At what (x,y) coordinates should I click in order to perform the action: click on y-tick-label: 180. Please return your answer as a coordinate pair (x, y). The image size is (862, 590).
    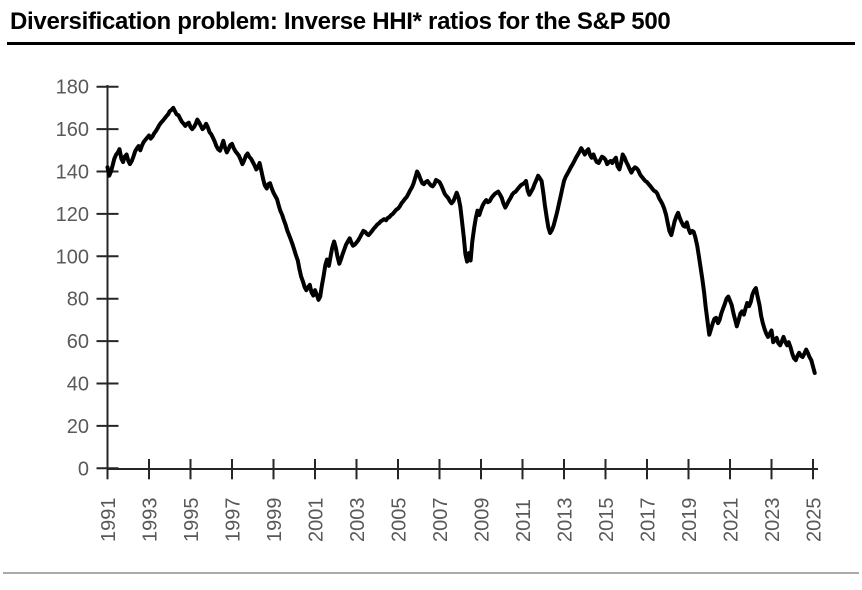
    Looking at the image, I should click on (72, 88).